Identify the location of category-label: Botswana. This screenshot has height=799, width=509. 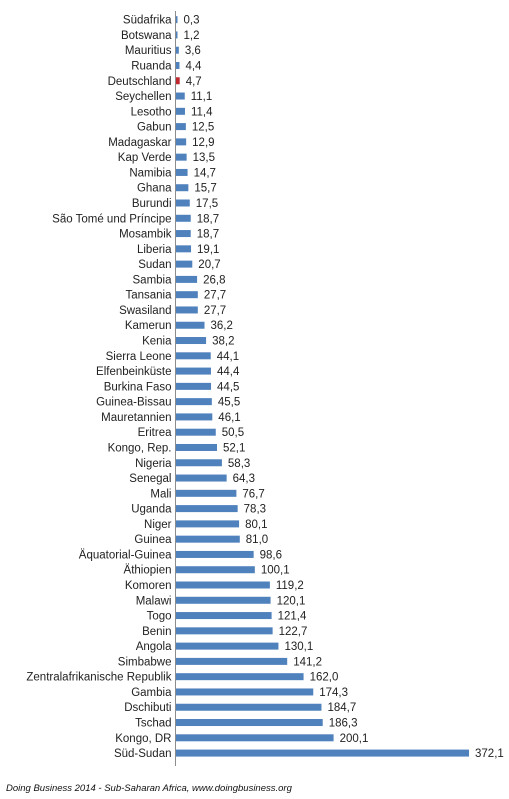
(146, 36).